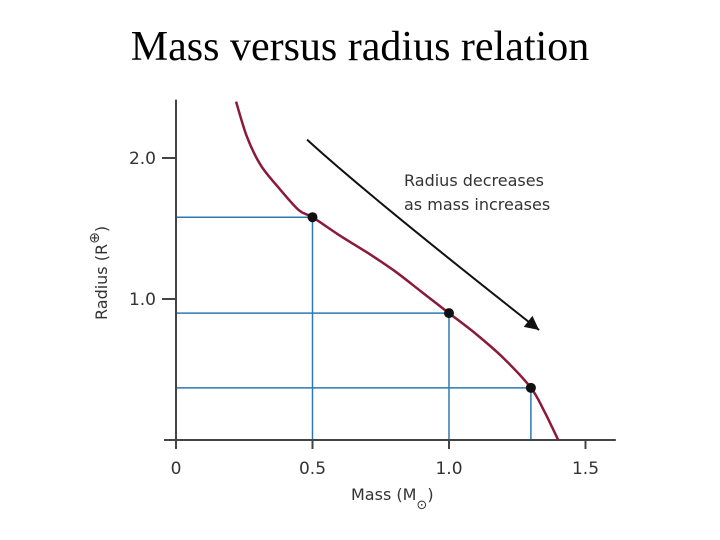 This screenshot has width=720, height=540. What do you see at coordinates (101, 229) in the screenshot?
I see `y-axis-label-close: )` at bounding box center [101, 229].